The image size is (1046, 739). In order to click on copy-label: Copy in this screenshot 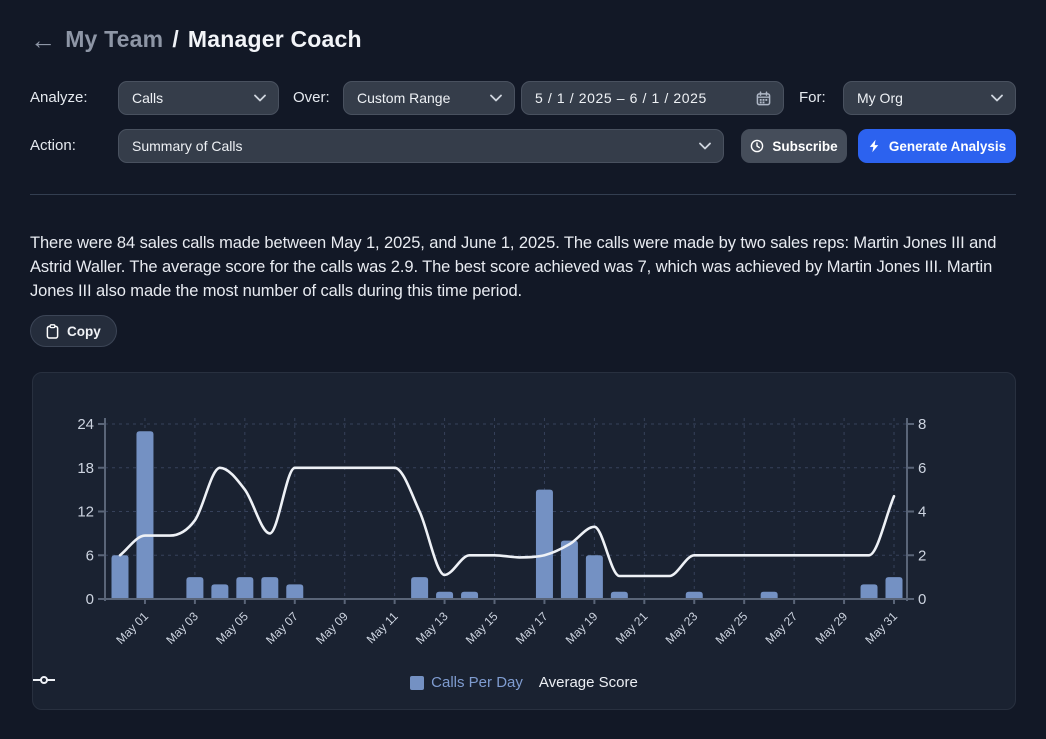, I will do `click(84, 331)`.